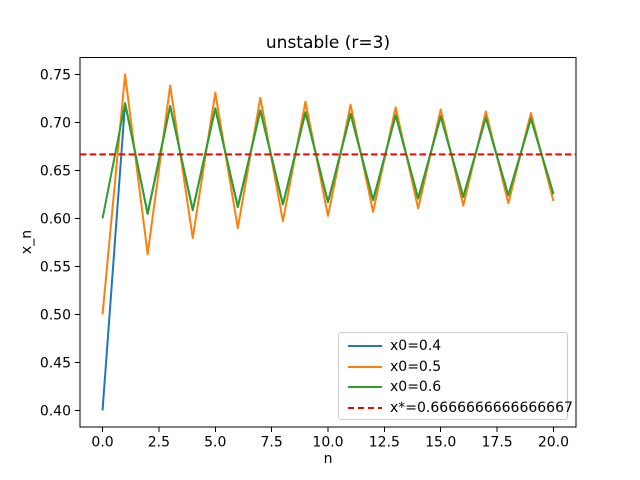 Image resolution: width=640 pixels, height=480 pixels. What do you see at coordinates (457, 387) in the screenshot?
I see `legend-item-x0-0-6: x0=0.6` at bounding box center [457, 387].